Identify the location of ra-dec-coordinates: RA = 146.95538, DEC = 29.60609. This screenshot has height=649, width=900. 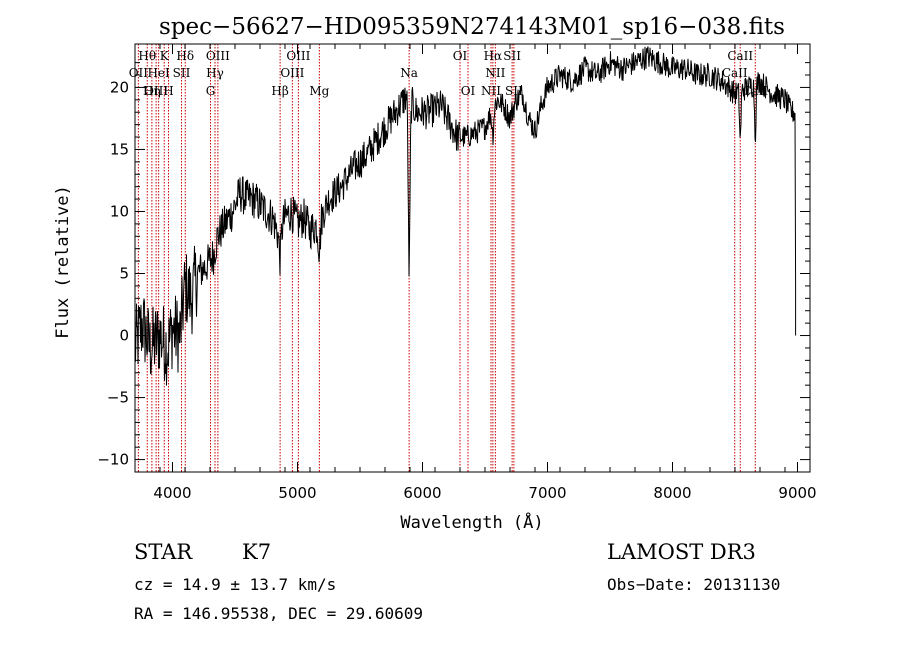
(278, 613).